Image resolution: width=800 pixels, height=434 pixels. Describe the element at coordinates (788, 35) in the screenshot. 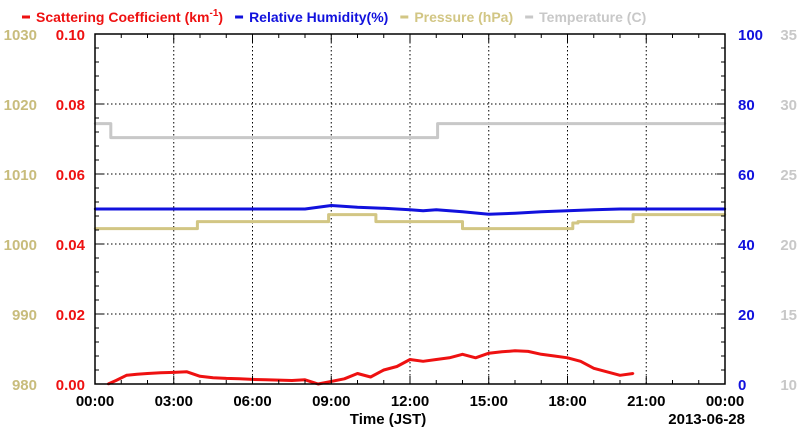

I see `y-tick-label: 35` at that location.